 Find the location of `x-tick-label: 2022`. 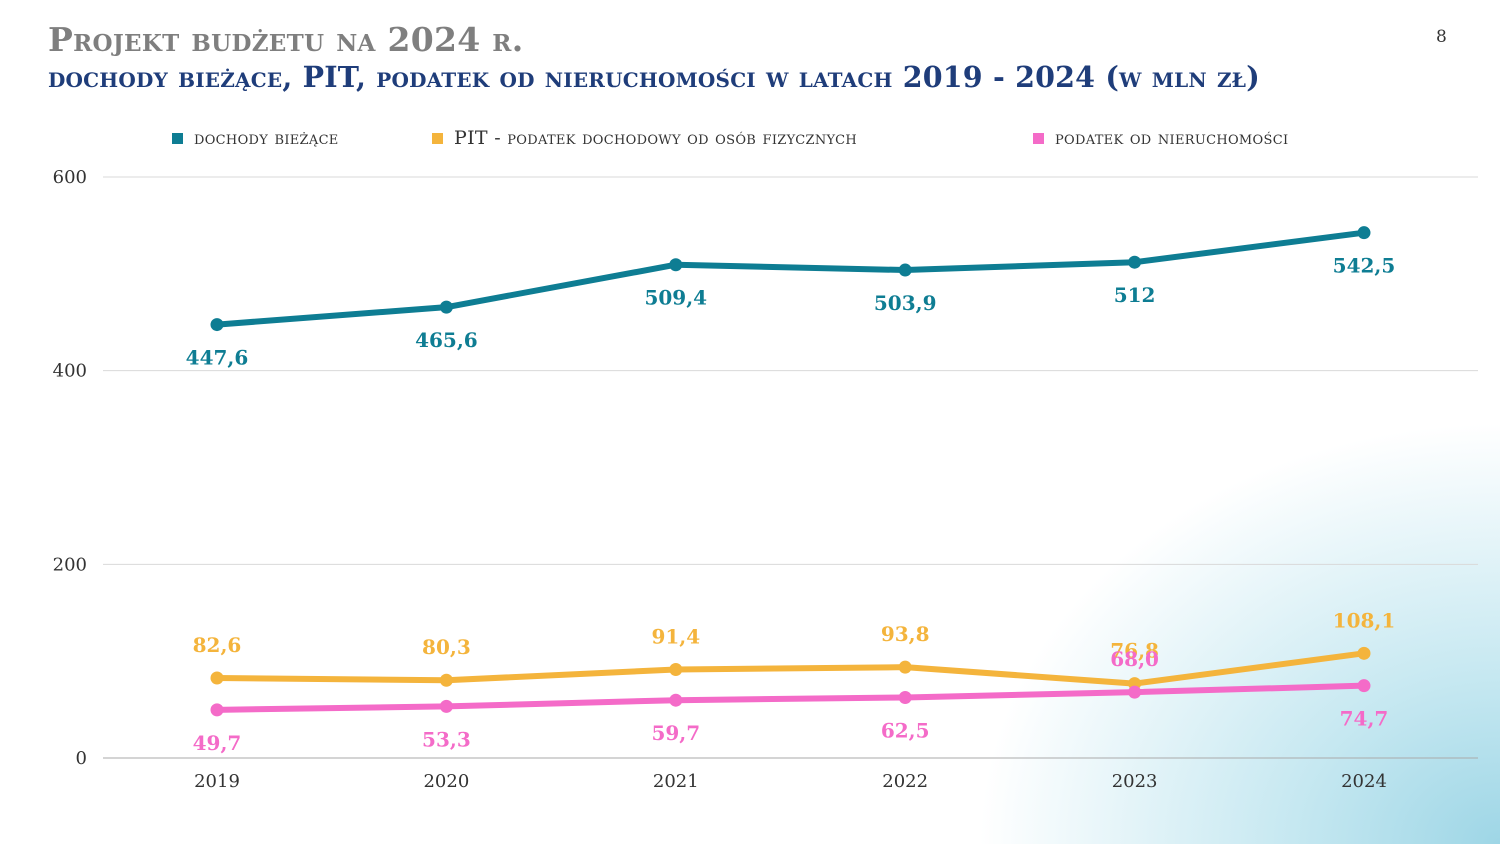

x-tick-label: 2022 is located at coordinates (905, 781).